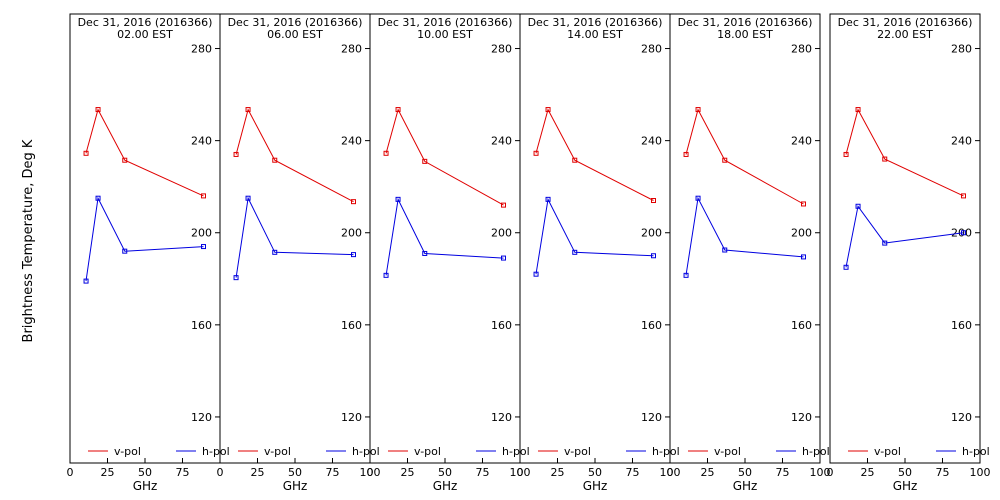  I want to click on panel-subtitle: 02.00 EST, so click(145, 34).